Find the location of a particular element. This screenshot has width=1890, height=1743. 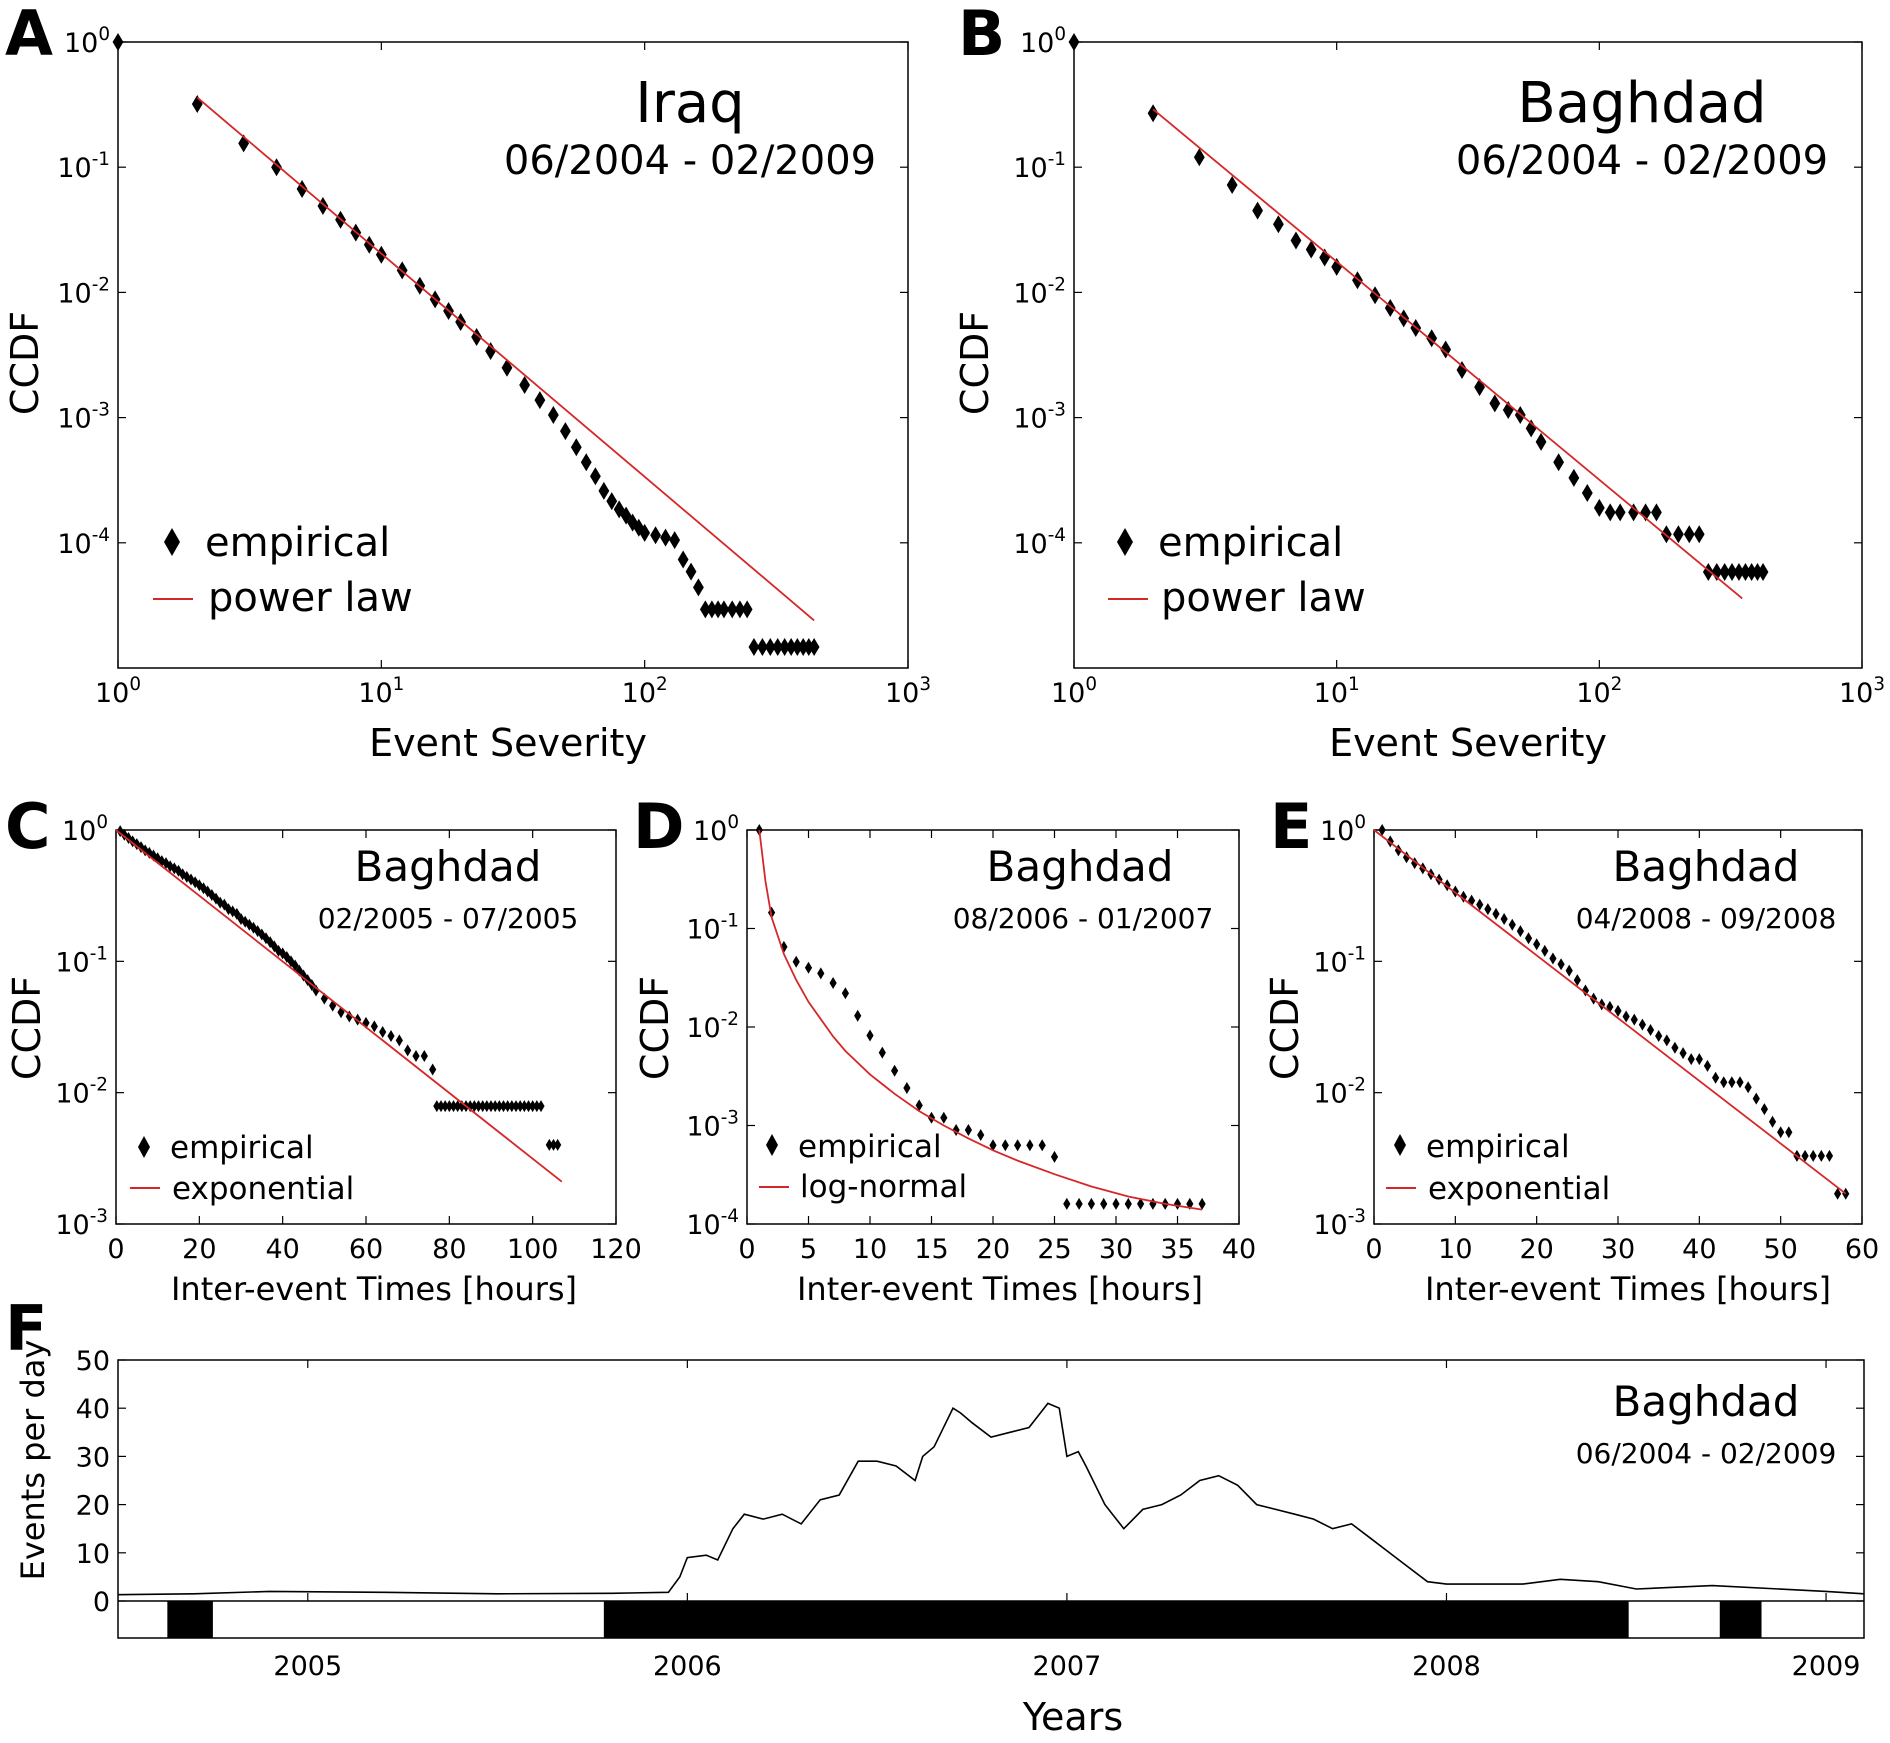

y-tick-label: 10⁰ is located at coordinates (85, 829).